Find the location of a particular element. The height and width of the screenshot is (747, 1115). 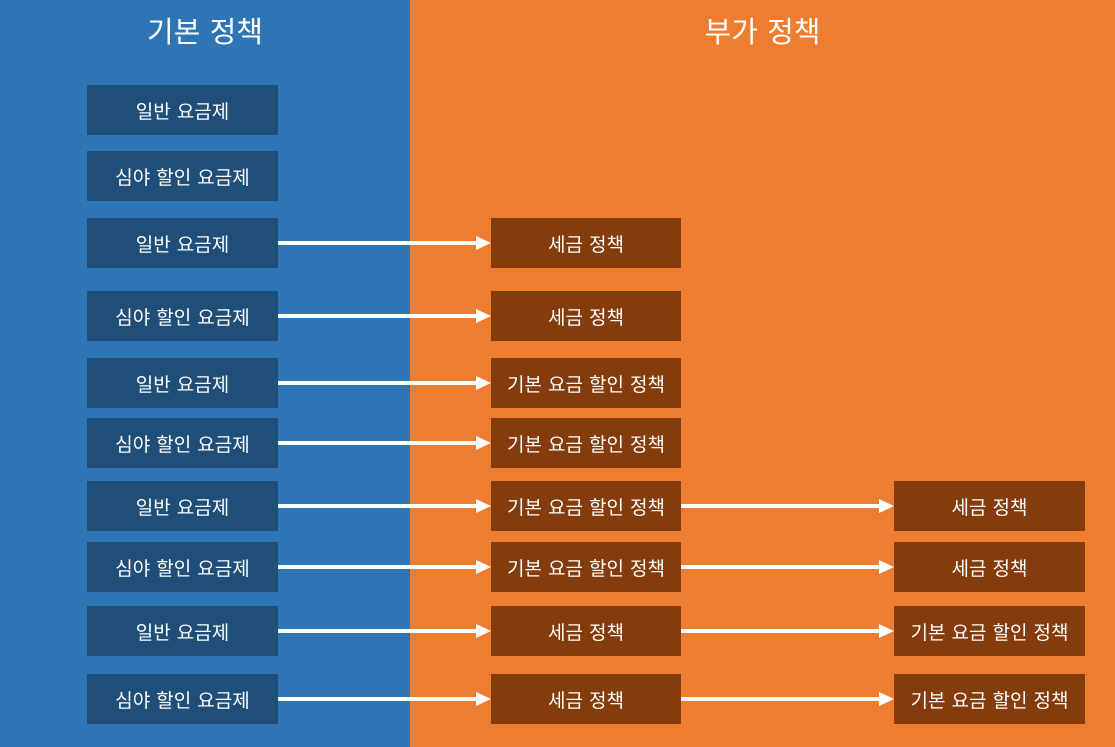

base-policy-heading: 기본 정책 is located at coordinates (205, 32).